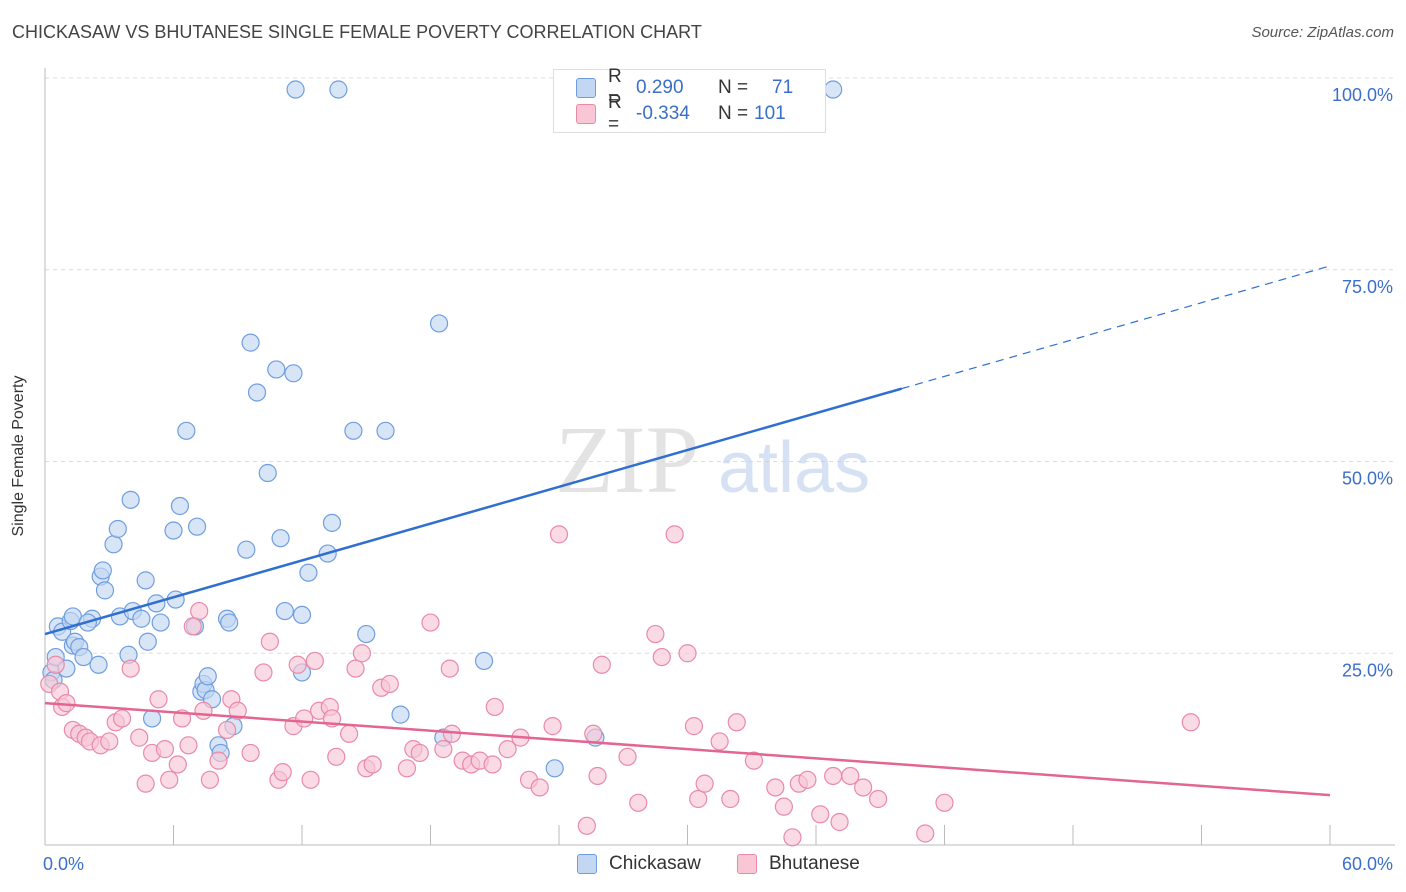 Image resolution: width=1406 pixels, height=892 pixels. What do you see at coordinates (1367, 287) in the screenshot?
I see `y-tick-label: 75.0%` at bounding box center [1367, 287].